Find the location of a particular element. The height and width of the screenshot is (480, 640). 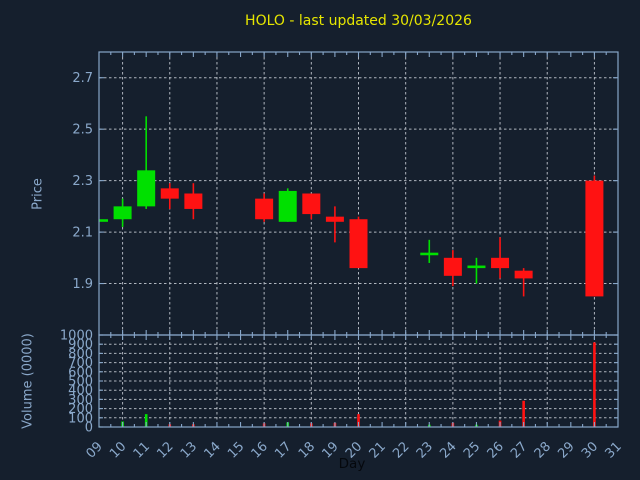

volume-tick-label: 600 is located at coordinates (80, 372).